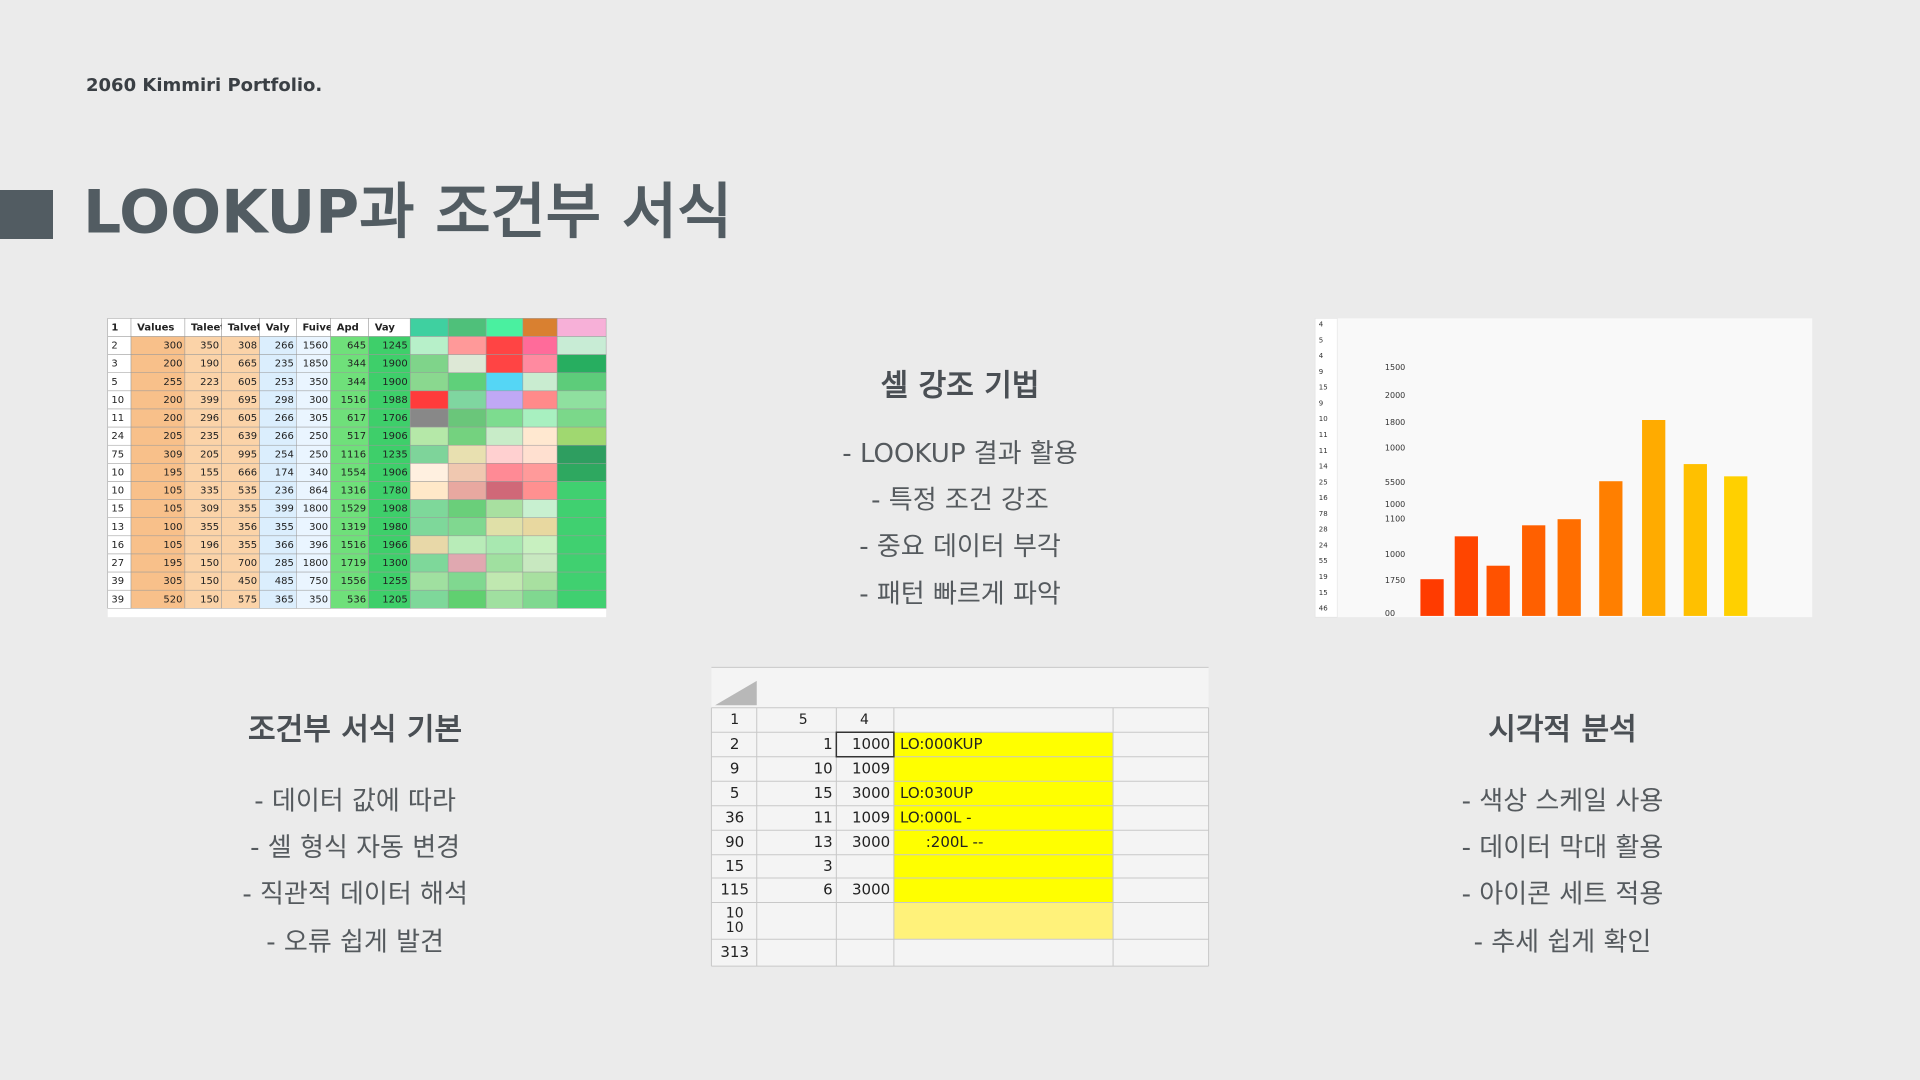 This screenshot has height=1080, width=1920. What do you see at coordinates (209, 400) in the screenshot?
I see `table-value: 399` at bounding box center [209, 400].